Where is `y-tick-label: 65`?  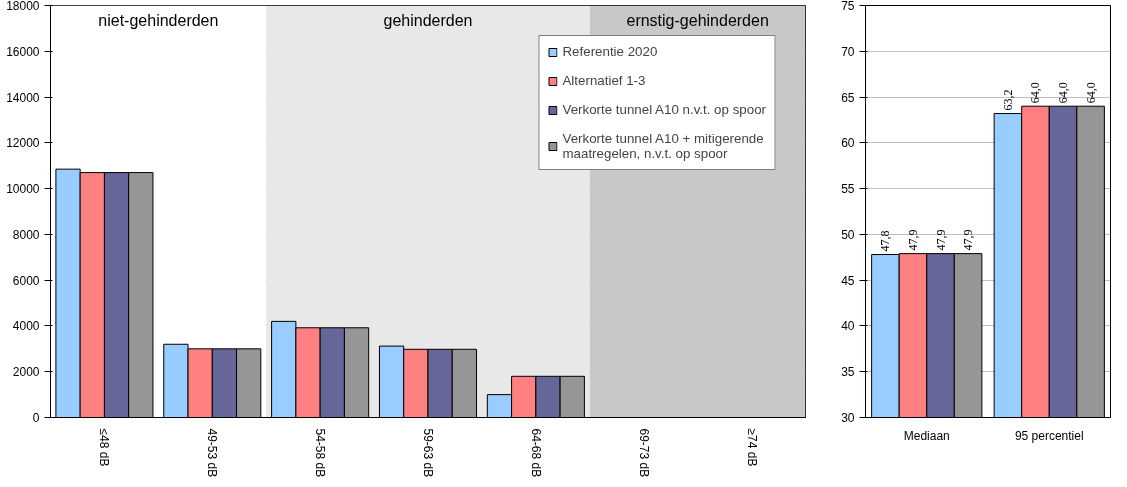 y-tick-label: 65 is located at coordinates (848, 97).